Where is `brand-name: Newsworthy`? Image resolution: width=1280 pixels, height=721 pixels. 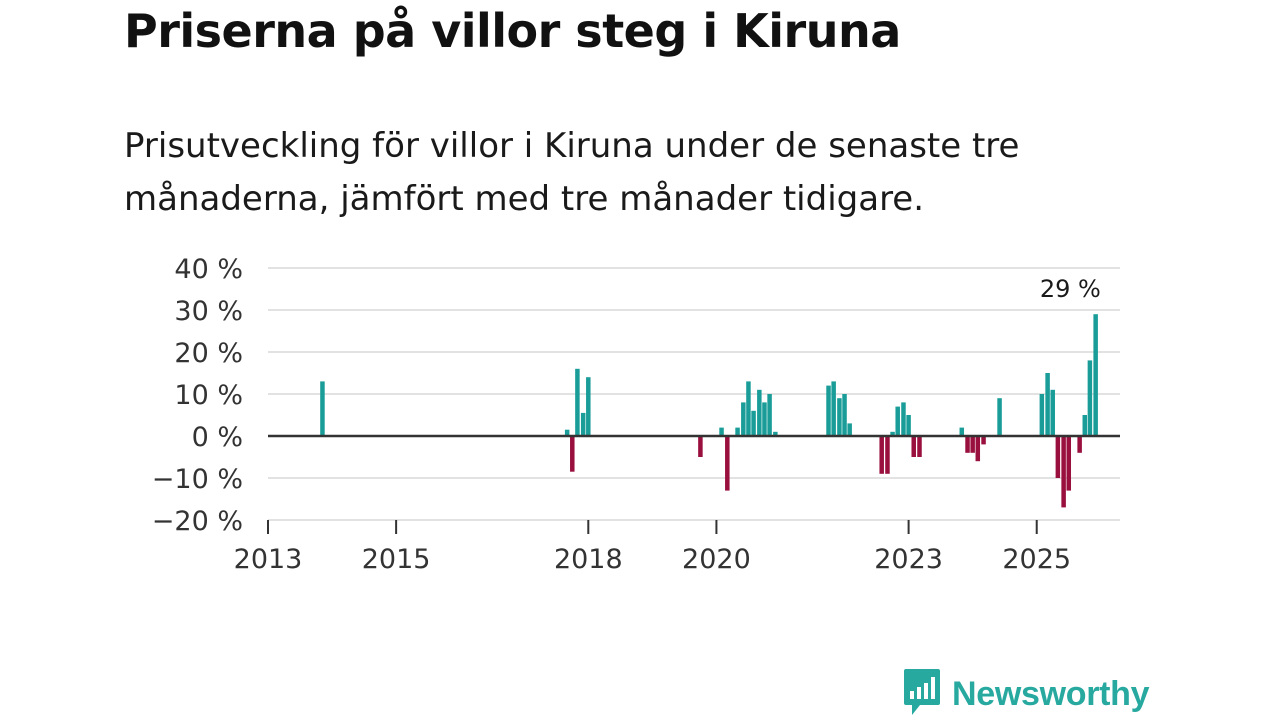 brand-name: Newsworthy is located at coordinates (1051, 693).